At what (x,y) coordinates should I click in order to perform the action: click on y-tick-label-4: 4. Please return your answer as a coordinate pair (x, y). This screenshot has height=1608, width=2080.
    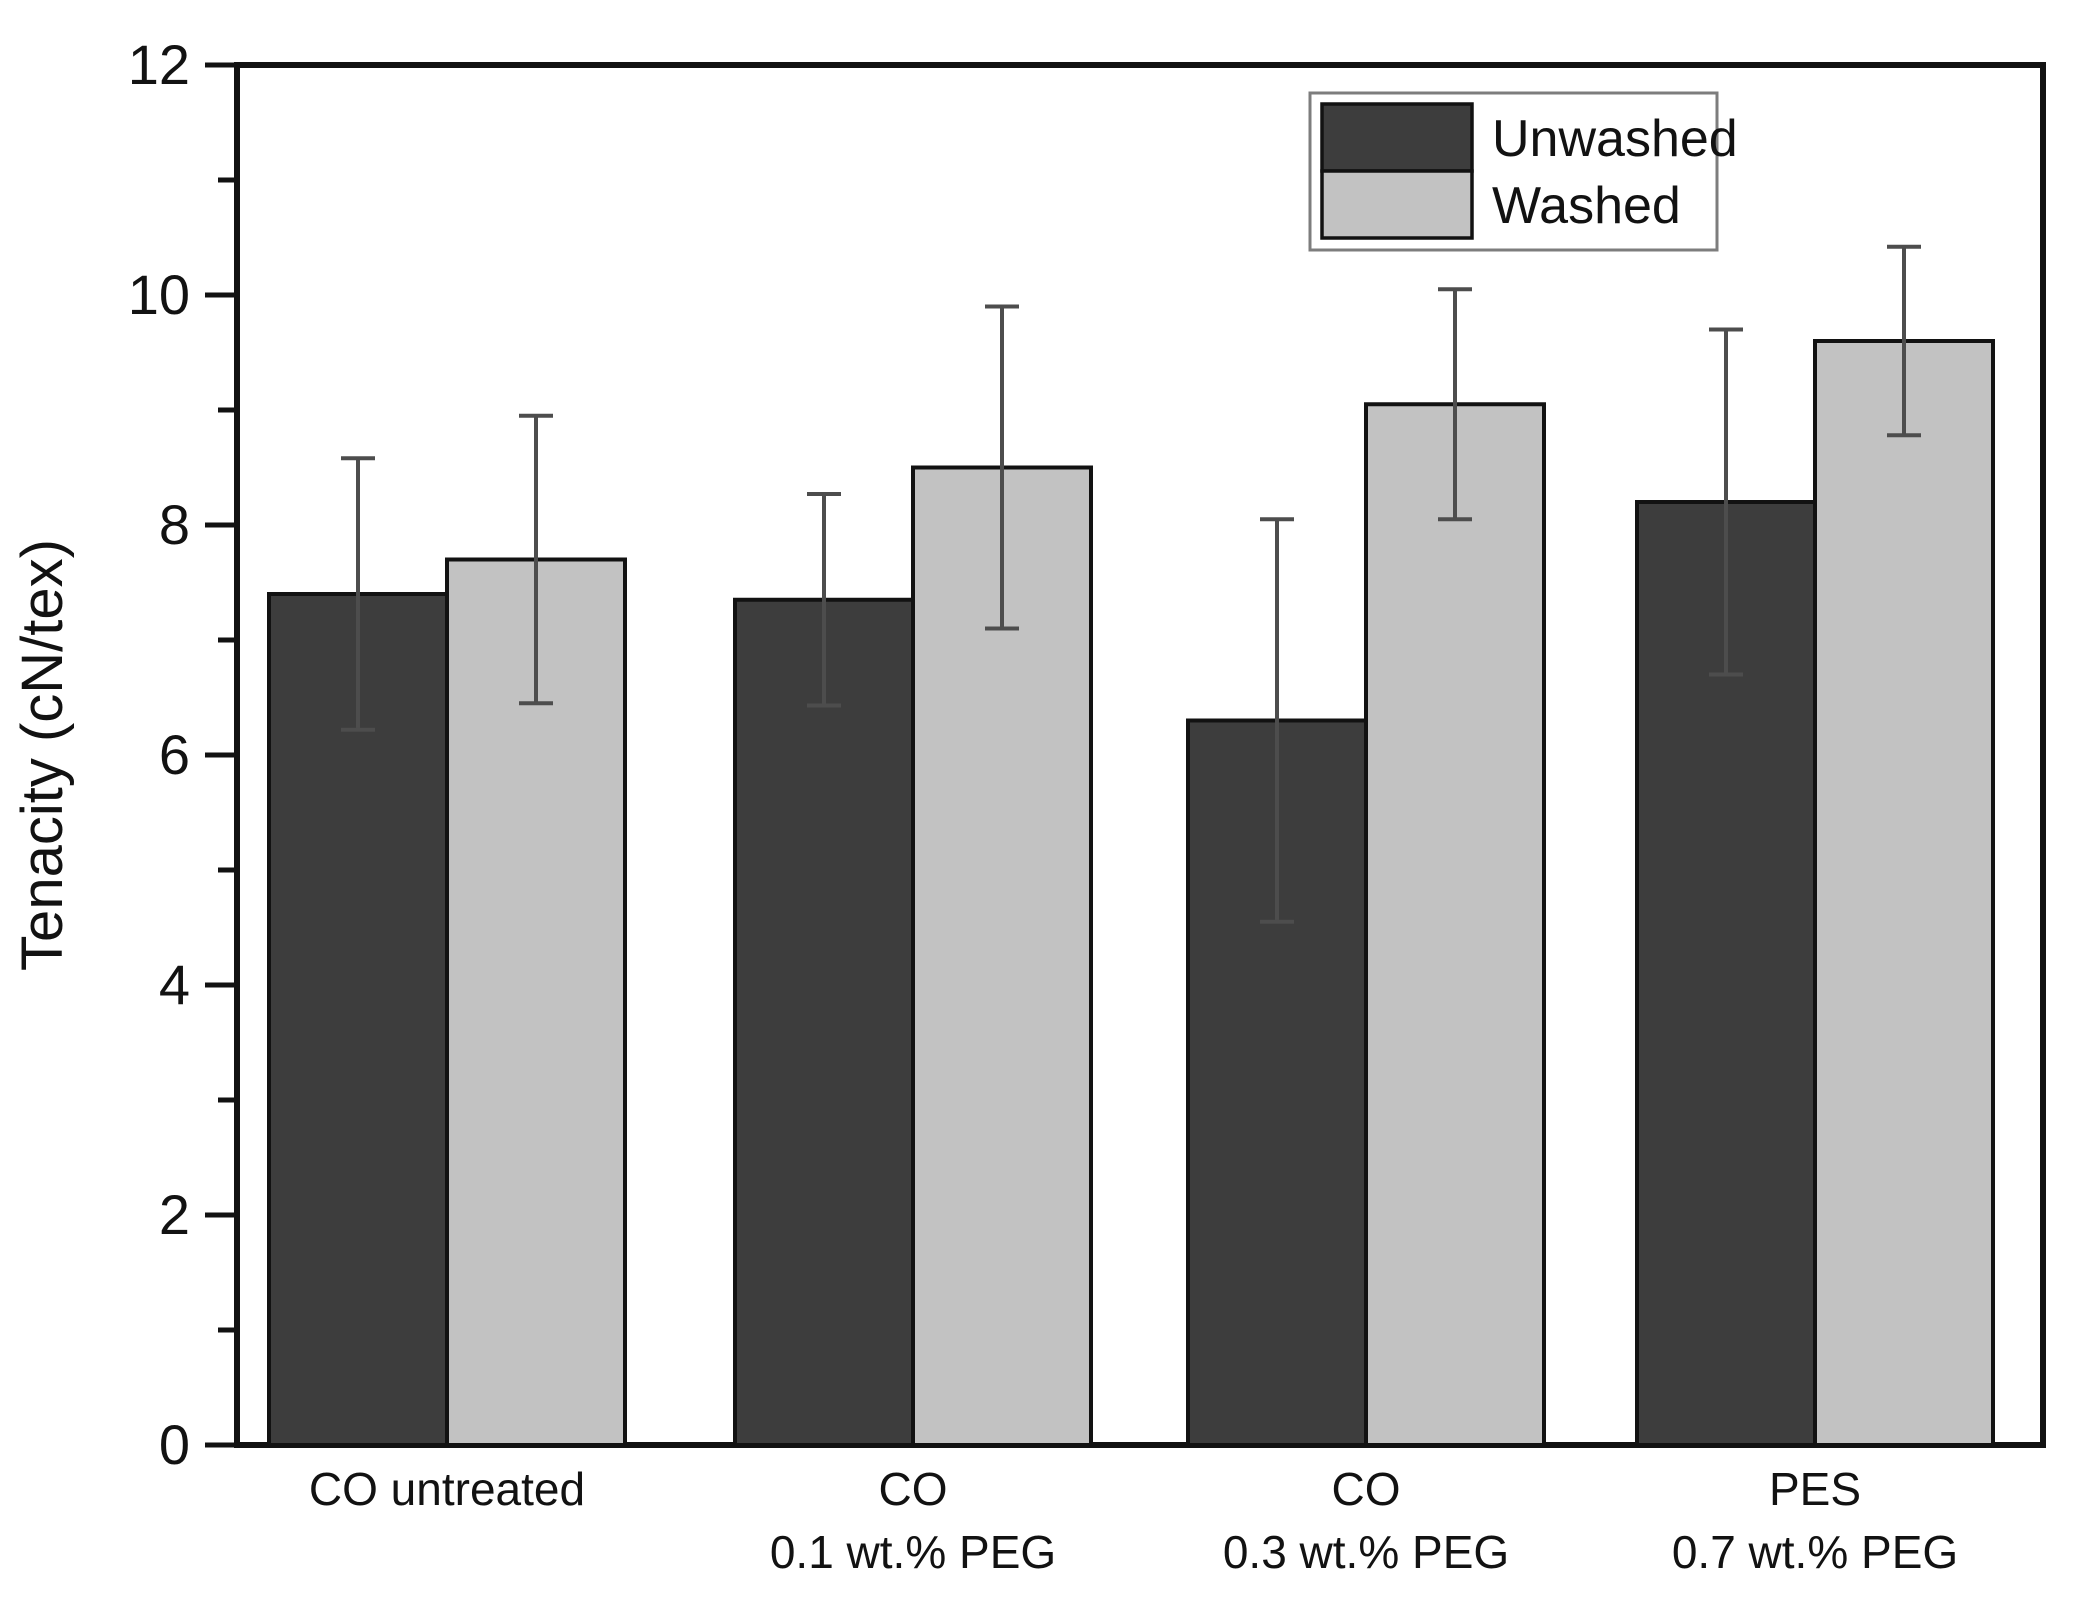
    Looking at the image, I should click on (174, 984).